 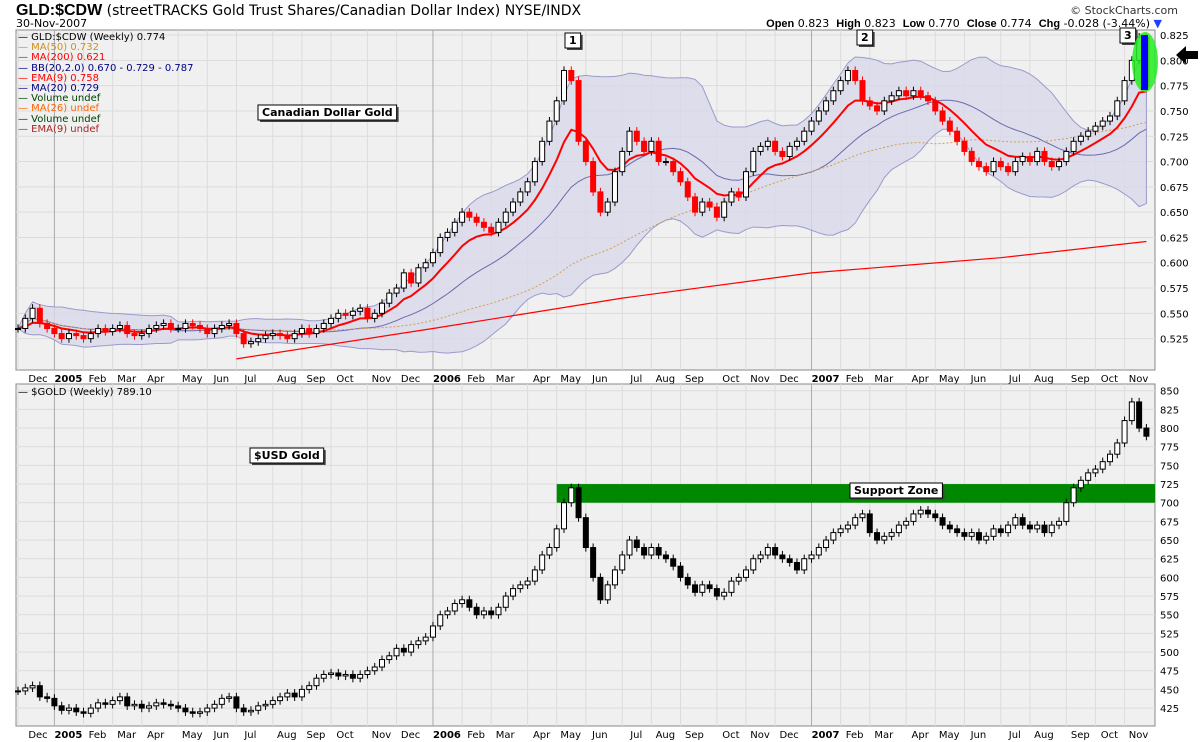 I want to click on x-tick-label: May, so click(x=949, y=735).